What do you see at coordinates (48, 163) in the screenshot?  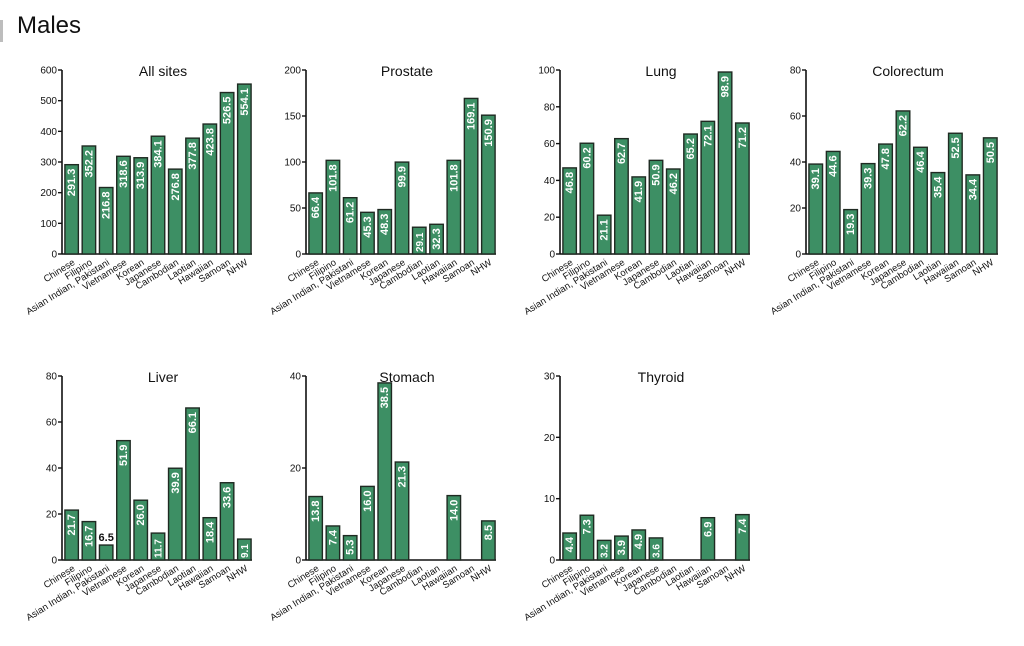 I see `y-tick-label: 300` at bounding box center [48, 163].